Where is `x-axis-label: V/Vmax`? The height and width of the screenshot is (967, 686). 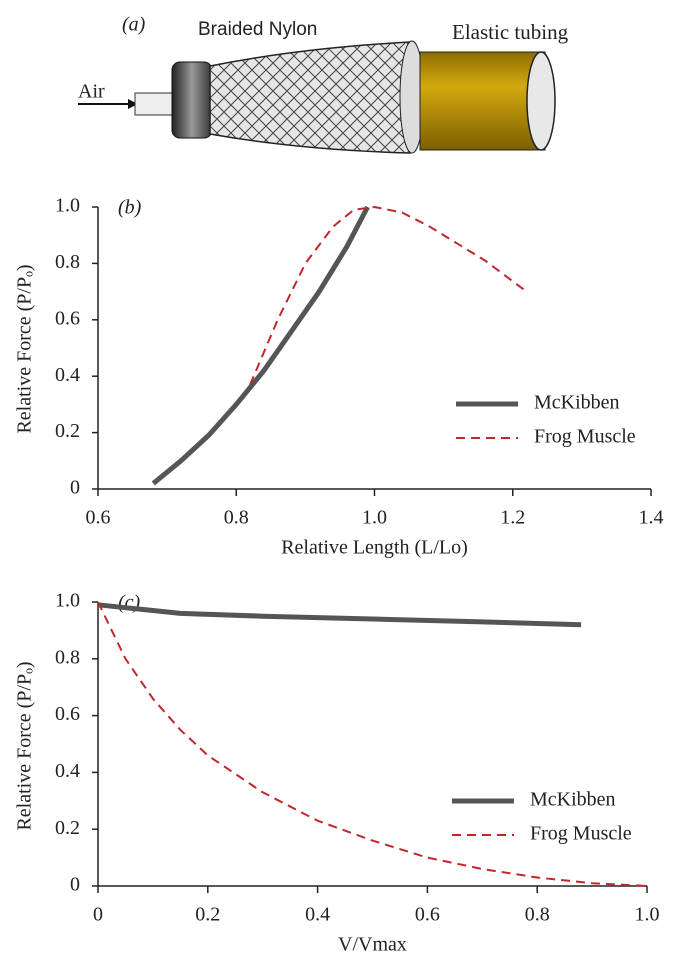
x-axis-label: V/Vmax is located at coordinates (372, 945).